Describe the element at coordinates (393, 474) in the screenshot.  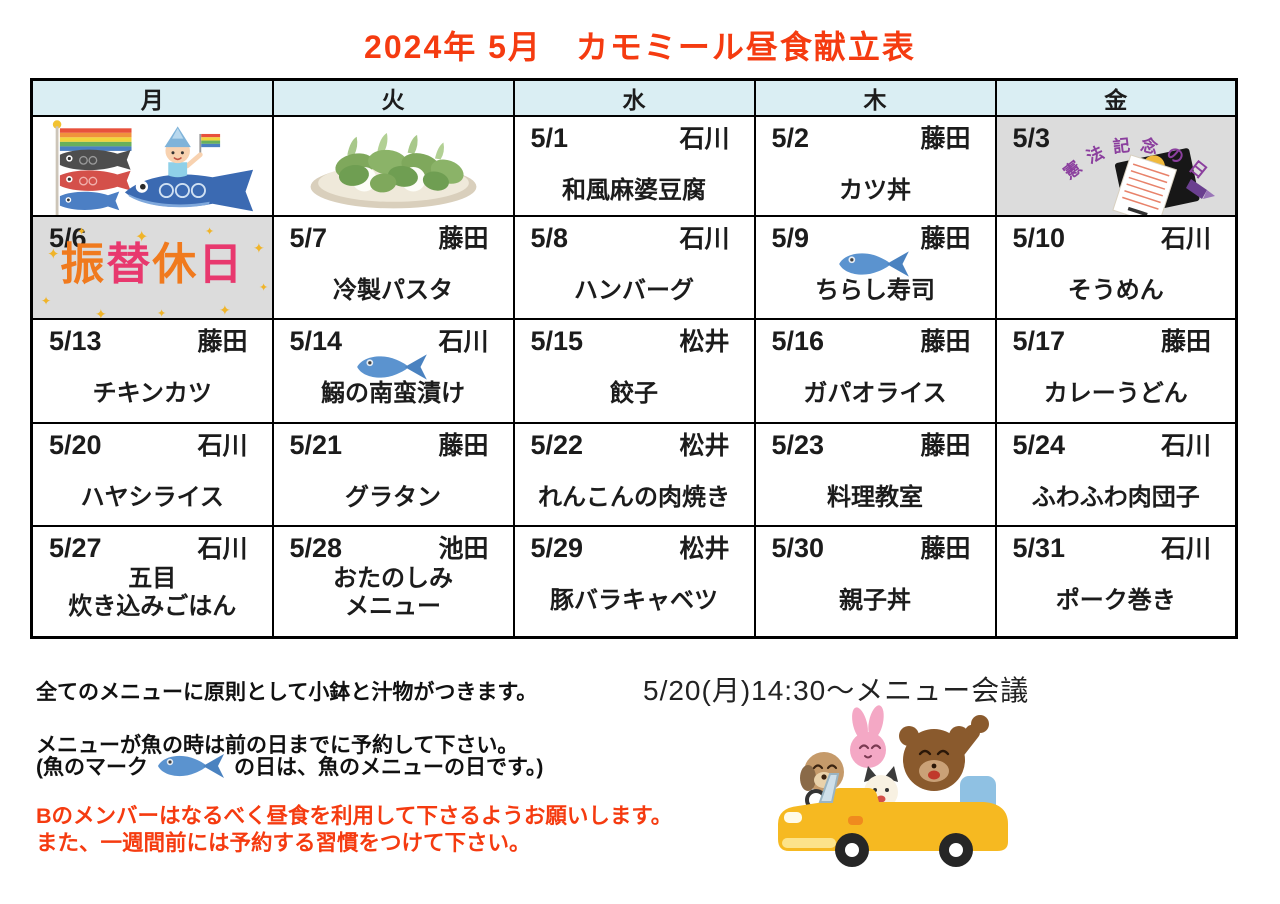
I see `day-cell-5-21: 5/21 藤田 グラタン` at that location.